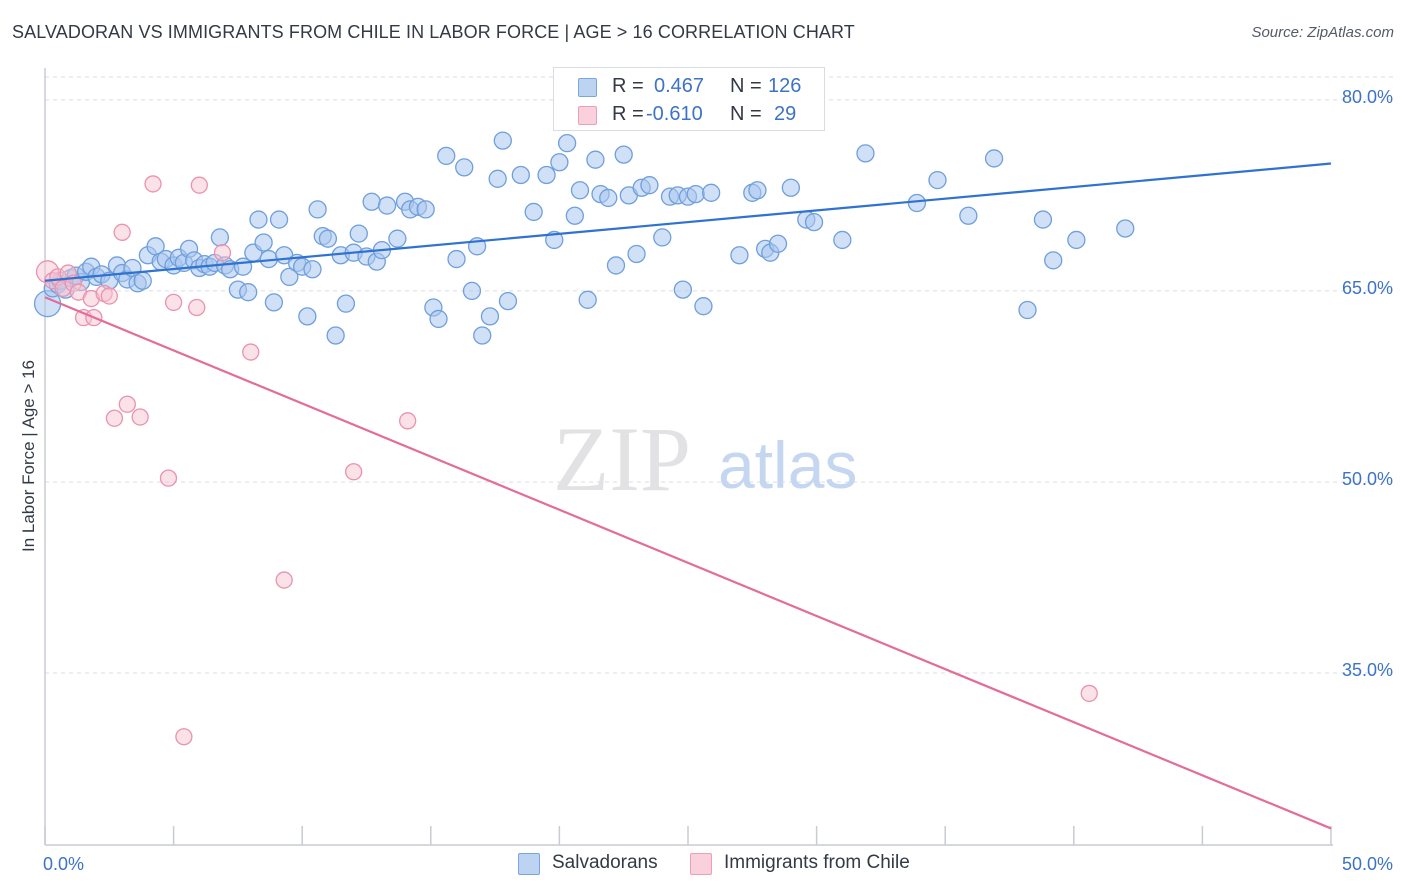 The height and width of the screenshot is (892, 1406). I want to click on legend-row-chile: R = -0.610 N = 29, so click(689, 114).